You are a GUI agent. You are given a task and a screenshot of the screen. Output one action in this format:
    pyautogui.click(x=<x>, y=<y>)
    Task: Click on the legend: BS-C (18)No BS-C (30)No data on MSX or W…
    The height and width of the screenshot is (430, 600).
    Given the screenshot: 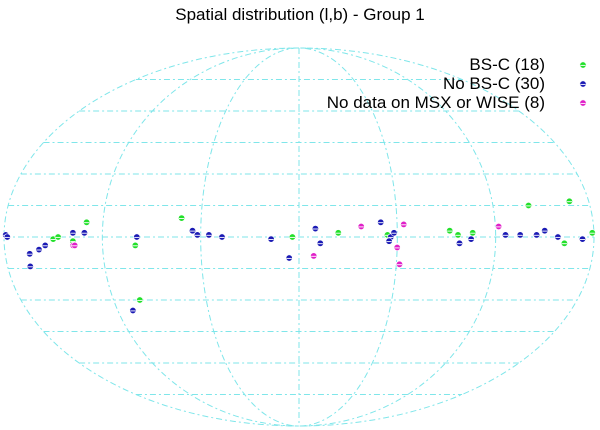 What is the action you would take?
    pyautogui.click(x=457, y=83)
    